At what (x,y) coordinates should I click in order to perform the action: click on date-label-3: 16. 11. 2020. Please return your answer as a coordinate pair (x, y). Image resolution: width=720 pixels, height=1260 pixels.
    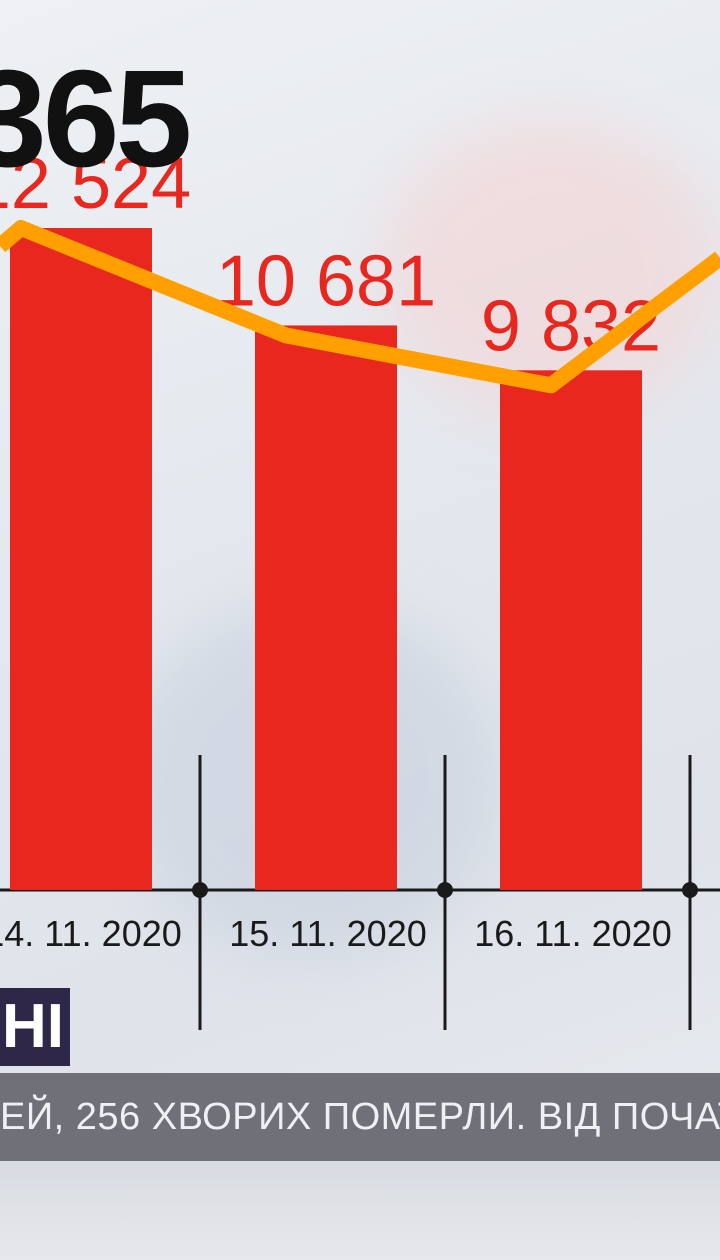
    Looking at the image, I should click on (573, 933).